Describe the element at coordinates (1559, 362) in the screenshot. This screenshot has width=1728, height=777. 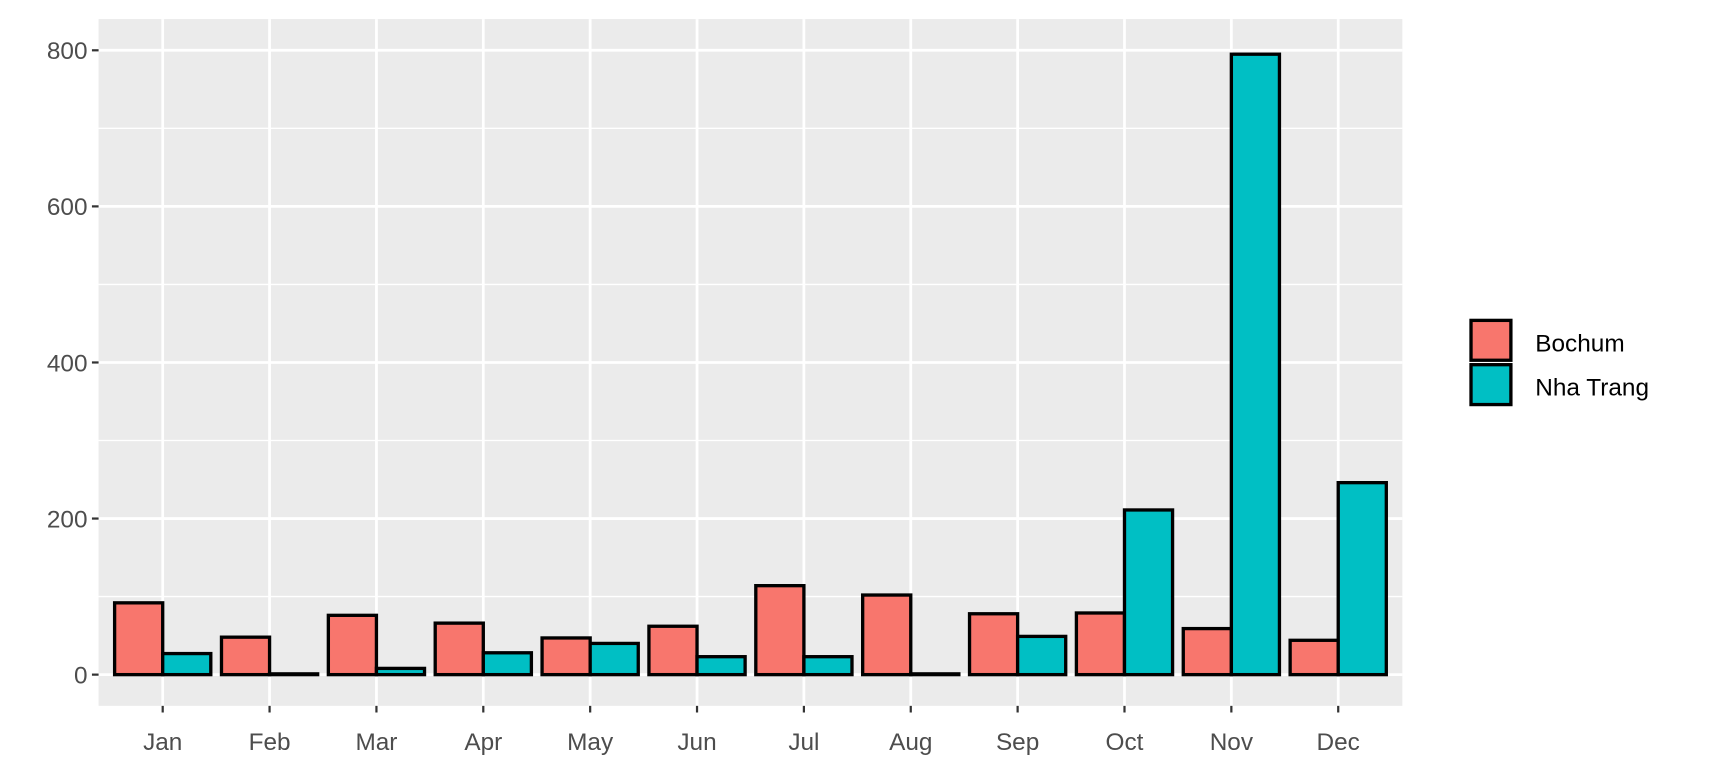
I see `legend: Bochum Nha Trang` at that location.